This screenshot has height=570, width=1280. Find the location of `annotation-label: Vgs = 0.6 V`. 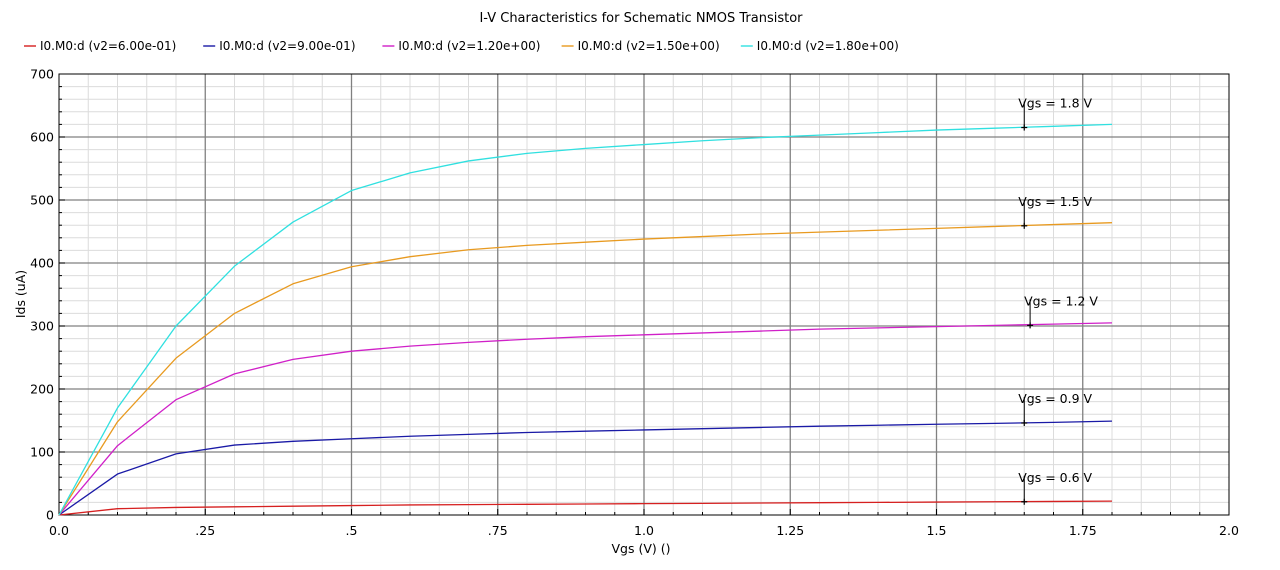

annotation-label: Vgs = 0.6 V is located at coordinates (1055, 477).